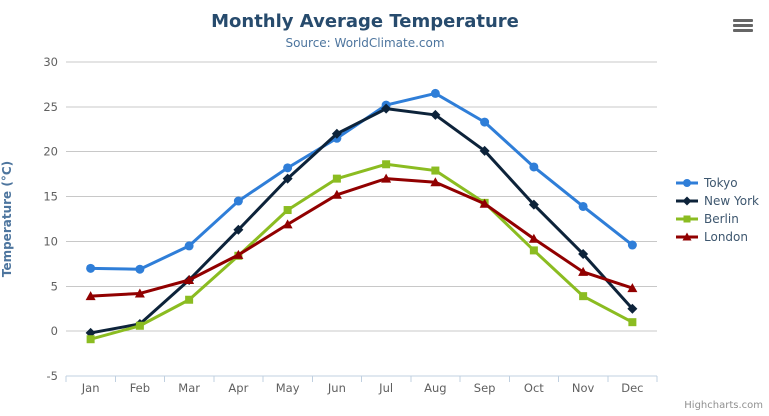 The height and width of the screenshot is (416, 769). I want to click on y-axis-tick-label: 20, so click(50, 152).